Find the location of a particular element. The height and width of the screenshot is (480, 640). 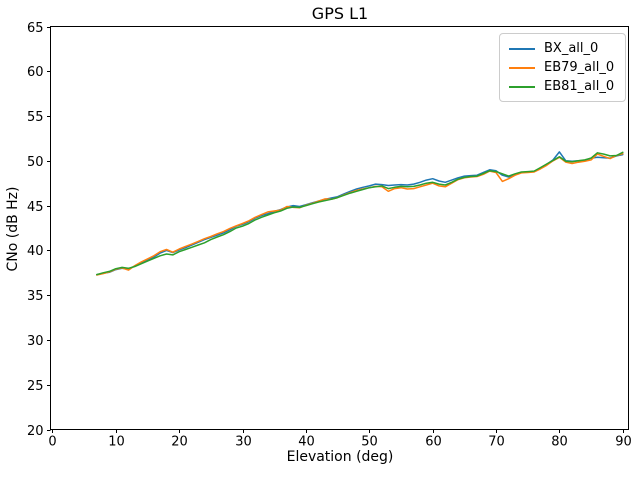

chart-title: GPS L1 is located at coordinates (340, 13).